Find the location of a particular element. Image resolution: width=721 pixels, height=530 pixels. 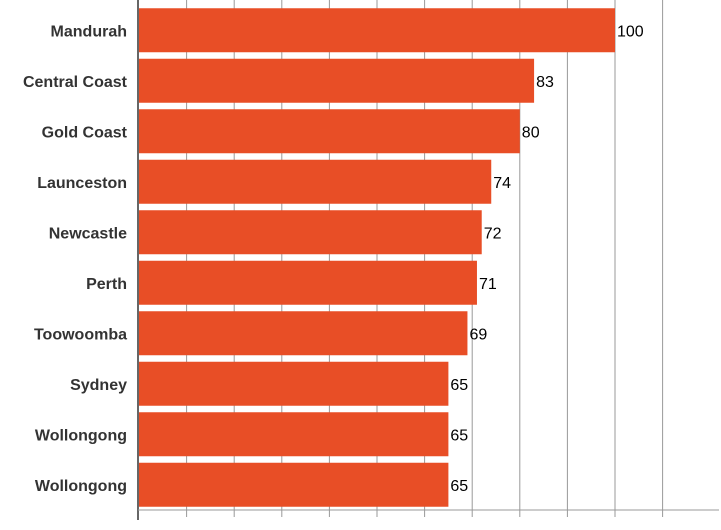

category-label: Toowoomba is located at coordinates (80, 334).